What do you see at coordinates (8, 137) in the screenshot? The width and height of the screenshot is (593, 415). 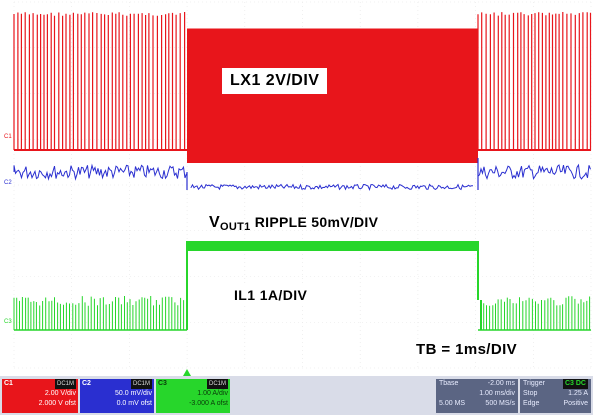 I see `c1-level-marker: C1` at bounding box center [8, 137].